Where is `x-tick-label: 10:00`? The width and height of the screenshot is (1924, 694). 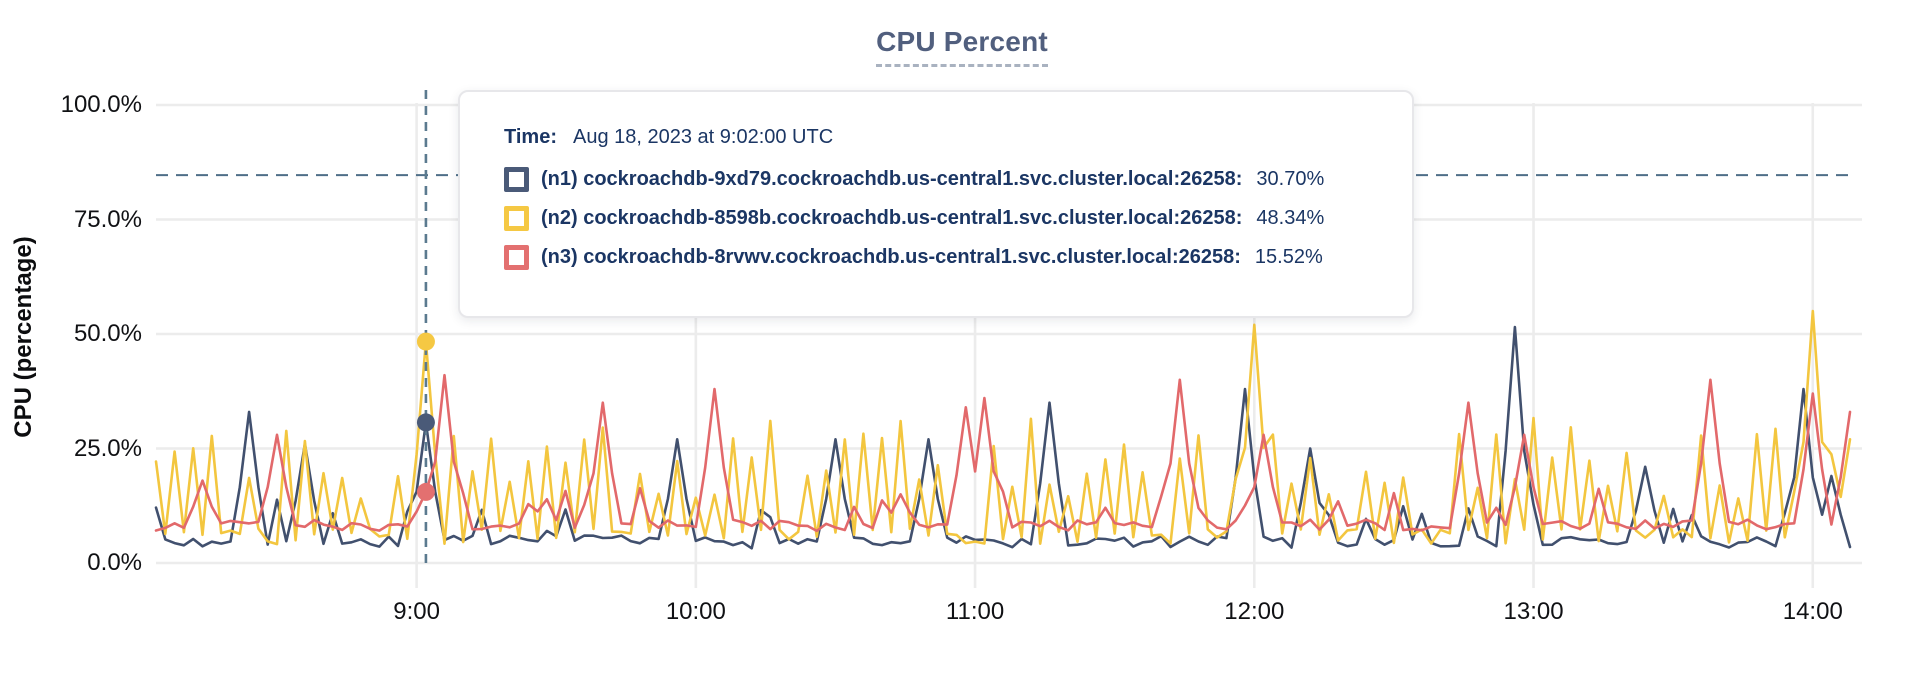
x-tick-label: 10:00 is located at coordinates (695, 611).